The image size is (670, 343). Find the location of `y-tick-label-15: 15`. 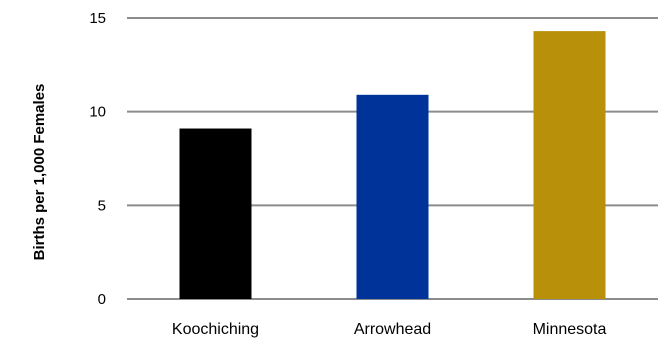

y-tick-label-15: 15 is located at coordinates (97, 18).